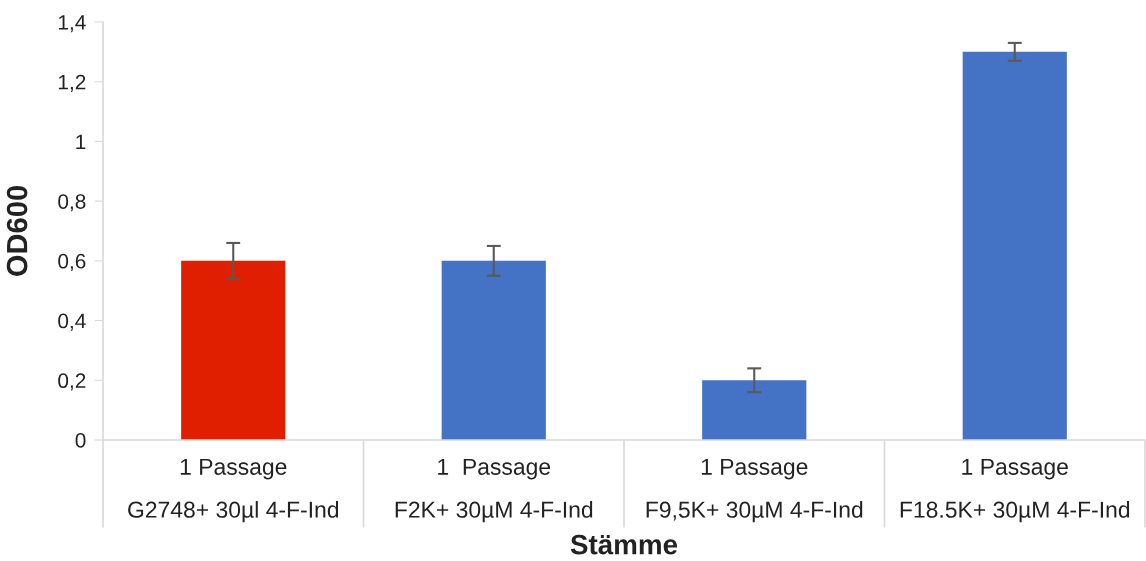  Describe the element at coordinates (233, 490) in the screenshot. I see `x-tick-label: 1 Passage G2748+ 30µl 4-F-Ind` at that location.